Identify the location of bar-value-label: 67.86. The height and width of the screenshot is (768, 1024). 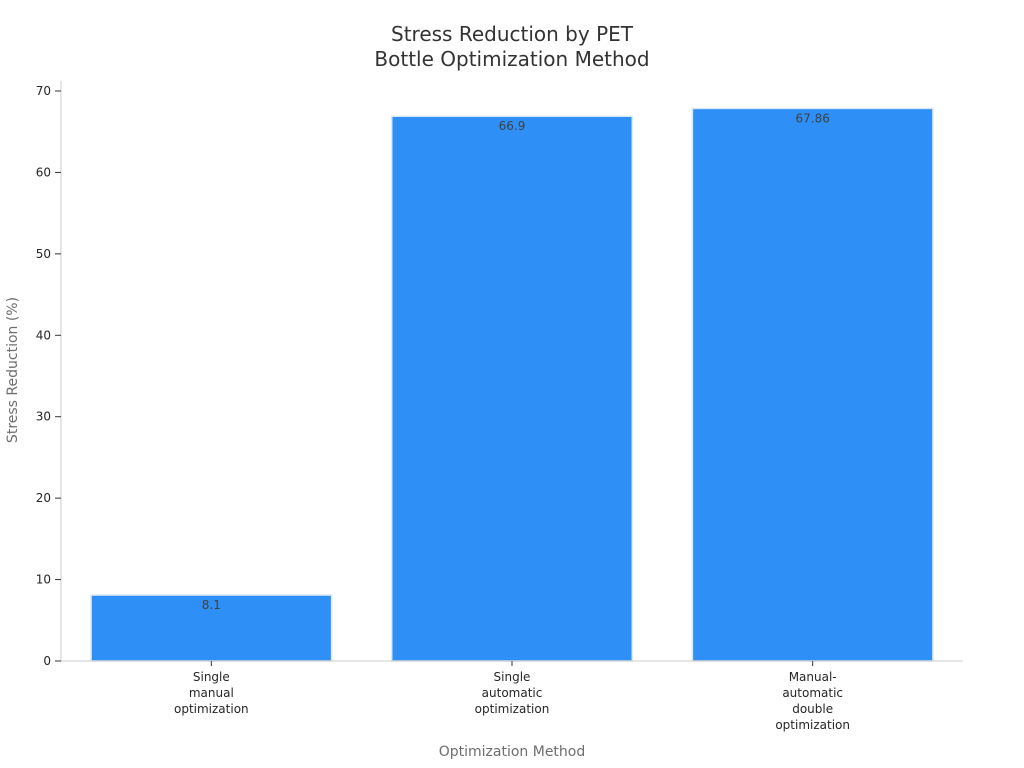
(812, 118).